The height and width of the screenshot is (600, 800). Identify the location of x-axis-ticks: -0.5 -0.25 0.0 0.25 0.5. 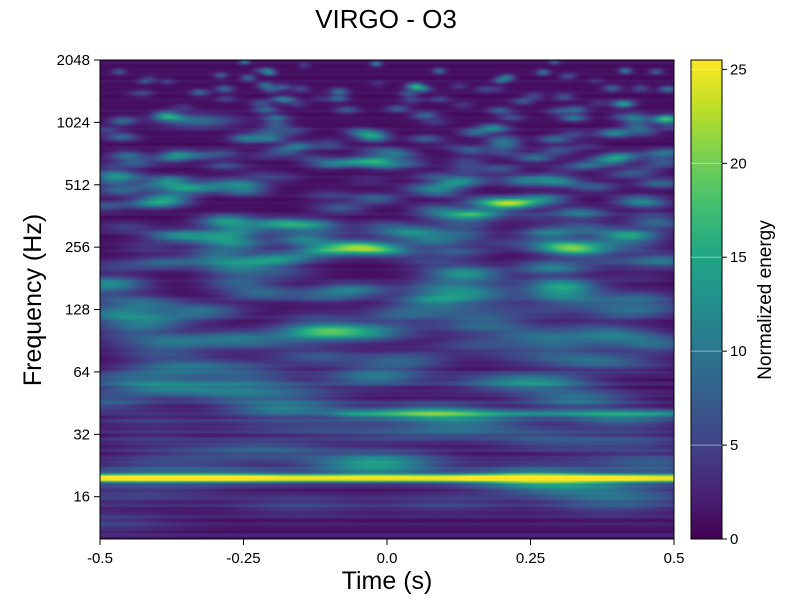
(385, 553).